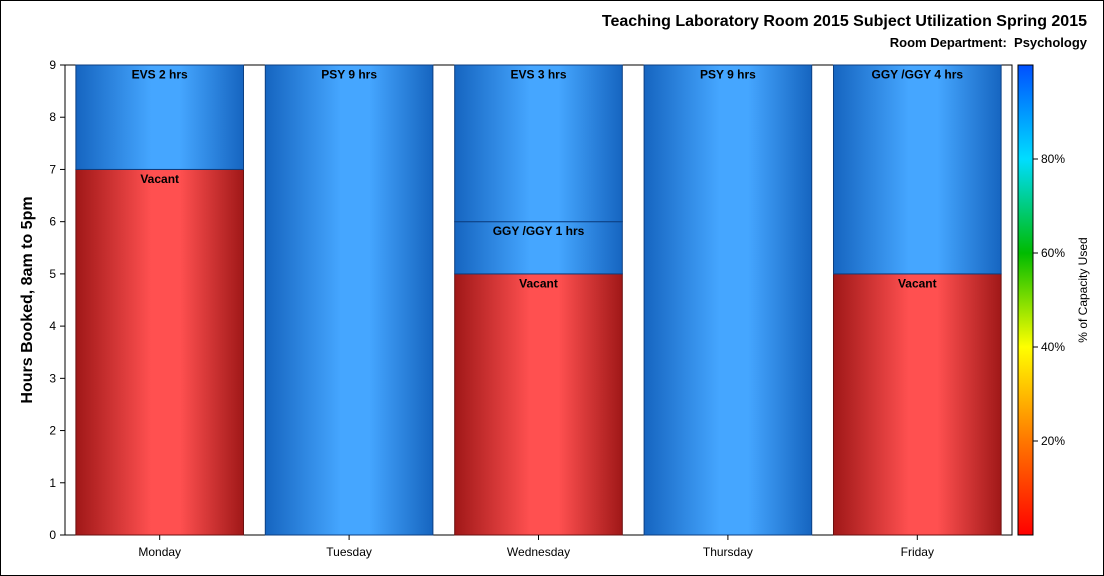 The image size is (1104, 576). Describe the element at coordinates (52, 431) in the screenshot. I see `y-tick-label: 2` at that location.